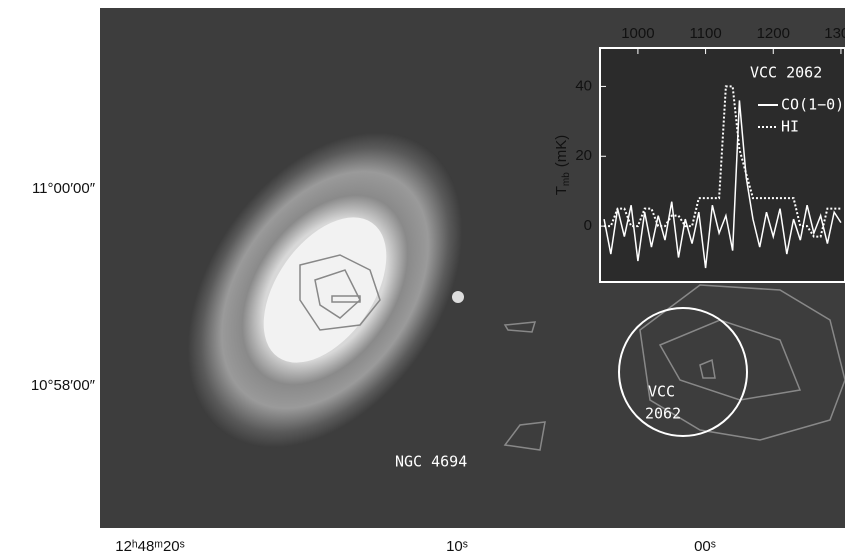 The height and width of the screenshot is (558, 845). What do you see at coordinates (583, 155) in the screenshot?
I see `y-tick-label: 20` at bounding box center [583, 155].